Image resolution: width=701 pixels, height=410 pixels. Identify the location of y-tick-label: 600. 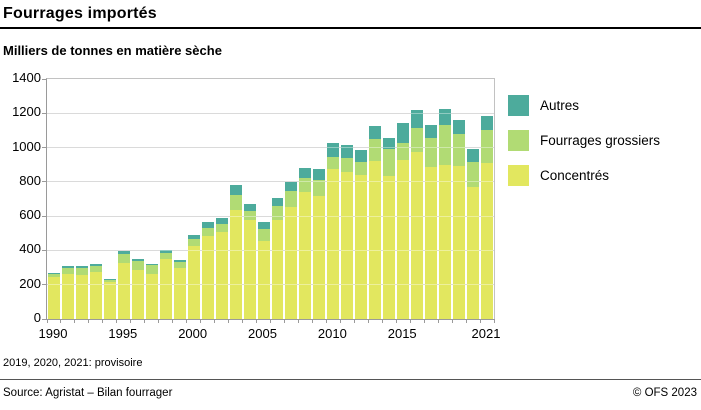
(30, 215).